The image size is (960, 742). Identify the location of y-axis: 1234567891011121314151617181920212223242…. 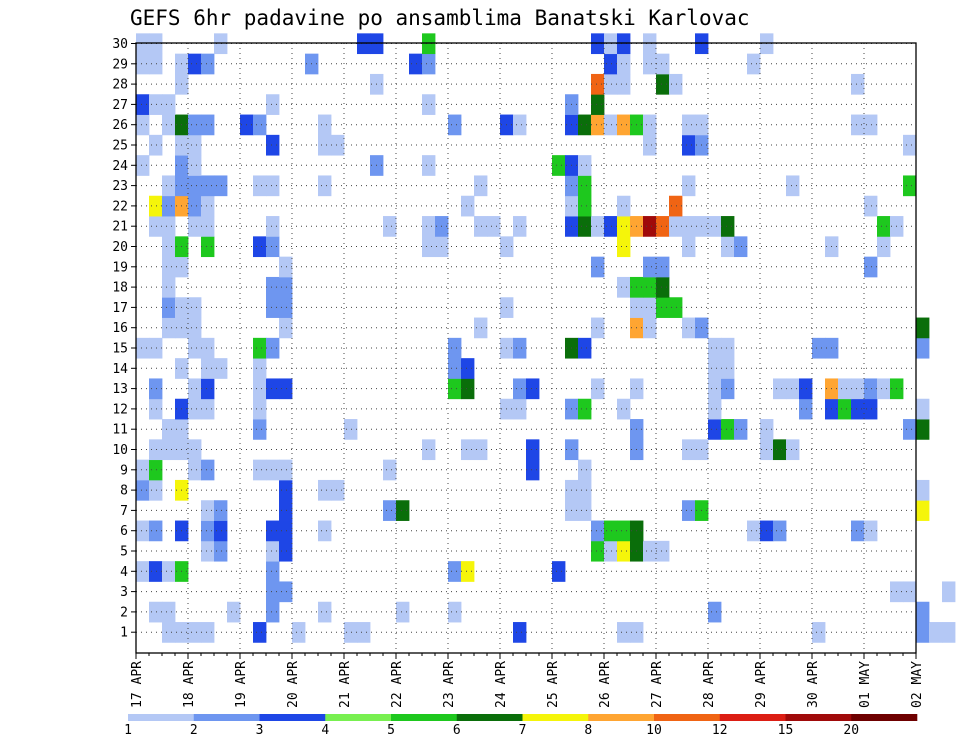
(124, 339).